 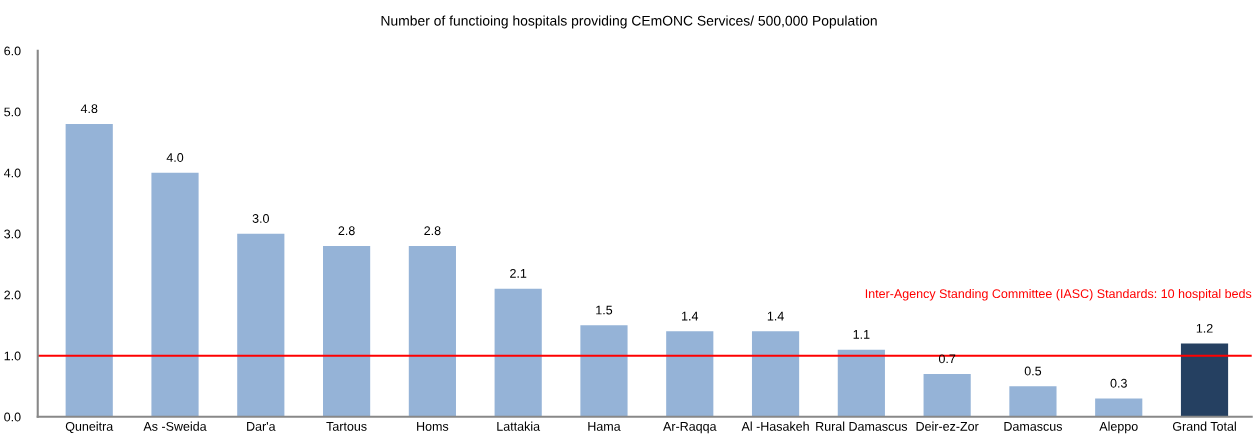 I want to click on x-tick-label: Aleppo, so click(x=1118, y=427).